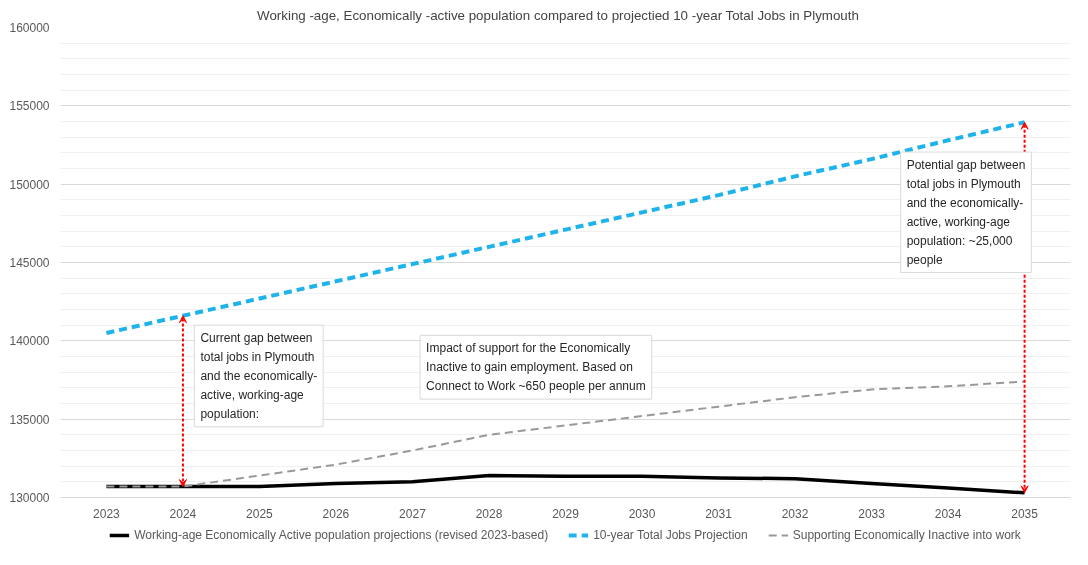  I want to click on y-tick-label: 130000, so click(29, 498).